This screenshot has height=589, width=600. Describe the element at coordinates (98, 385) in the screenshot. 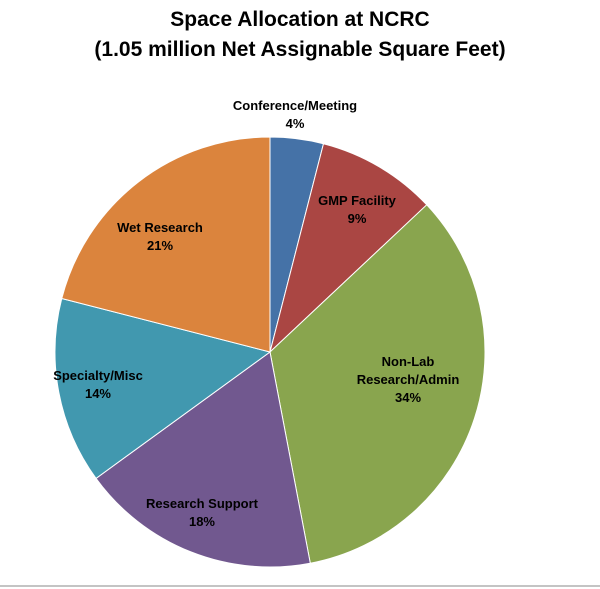

I see `slice-label: Specialty/Misc 14%` at that location.